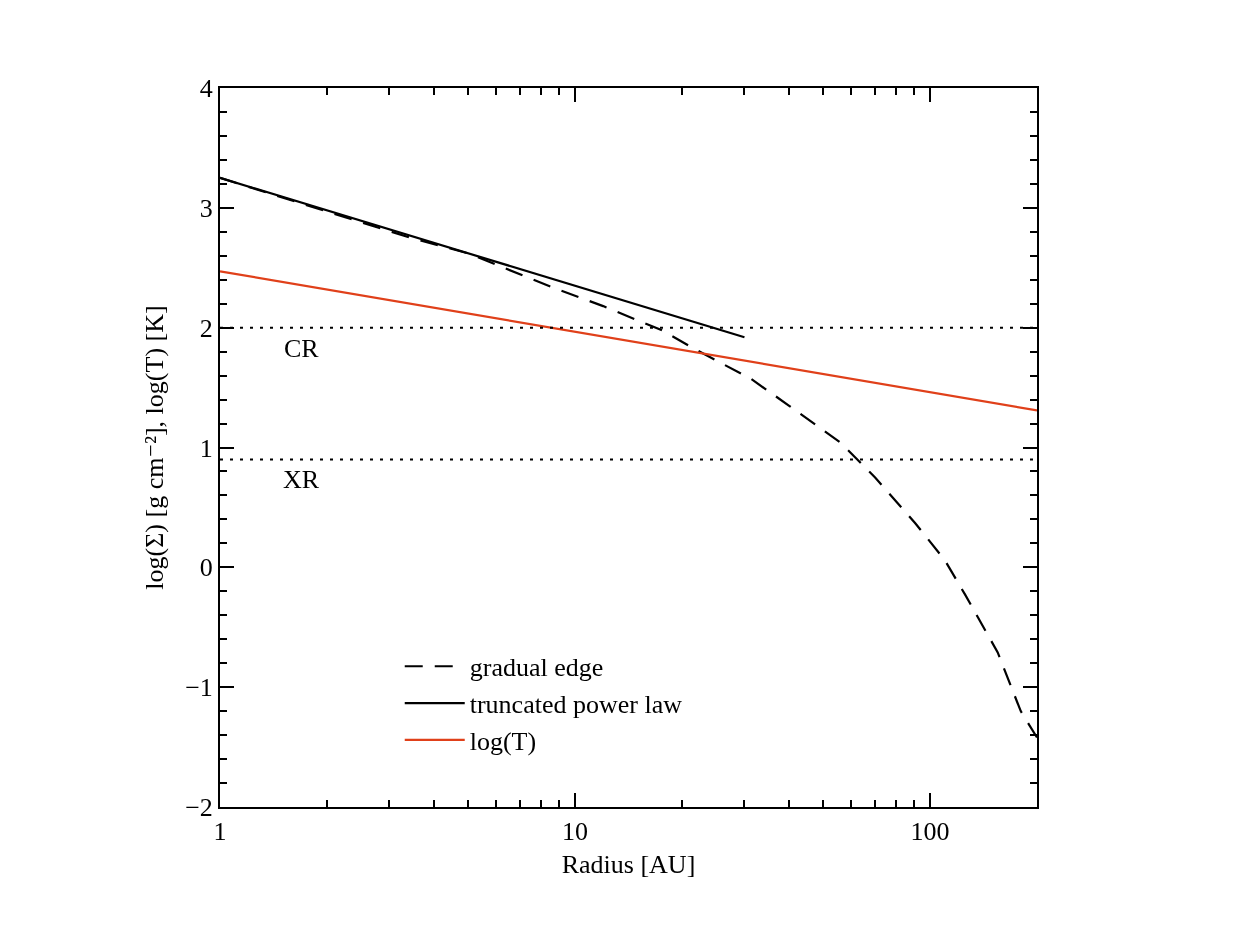  Describe the element at coordinates (576, 705) in the screenshot. I see `legend-label: truncated power law` at that location.